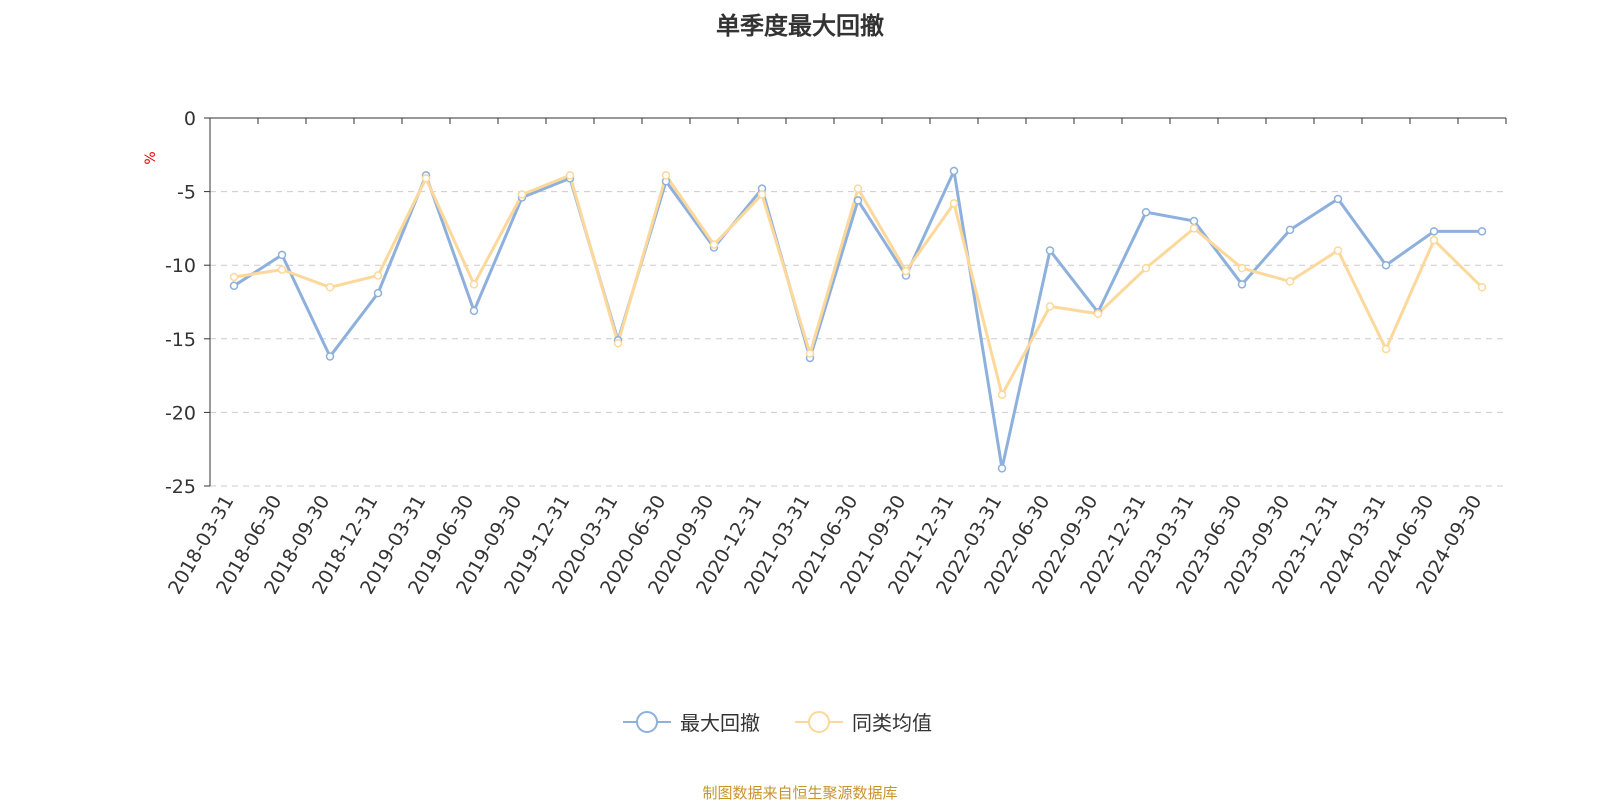 Image resolution: width=1600 pixels, height=803 pixels. I want to click on y-tick-label: -20, so click(180, 413).